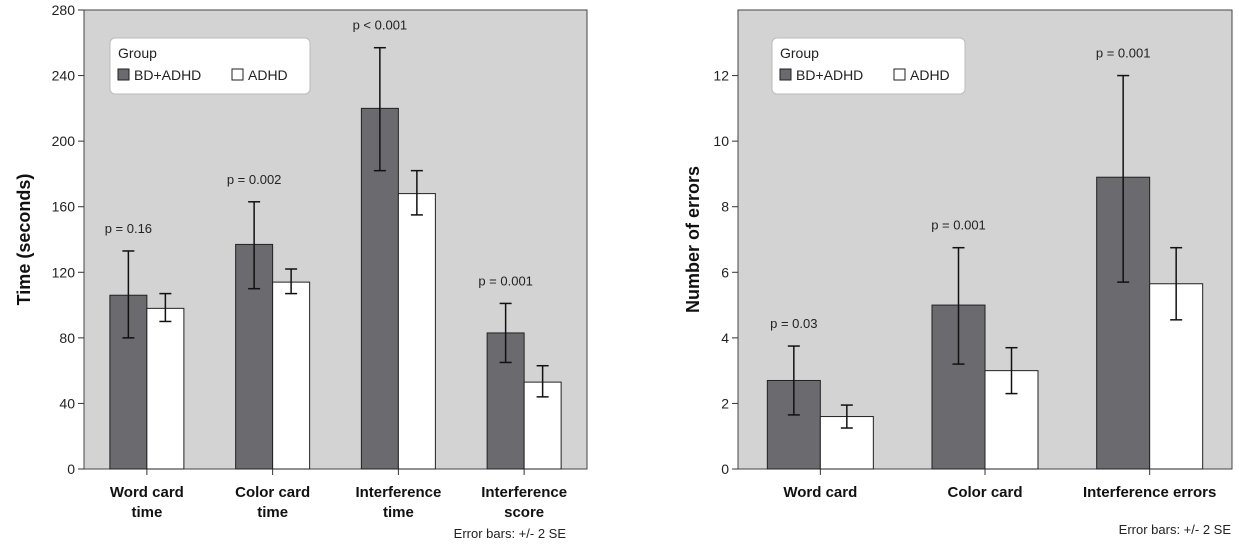 This screenshot has height=545, width=1239. What do you see at coordinates (524, 512) in the screenshot?
I see `x-tick-label: score` at bounding box center [524, 512].